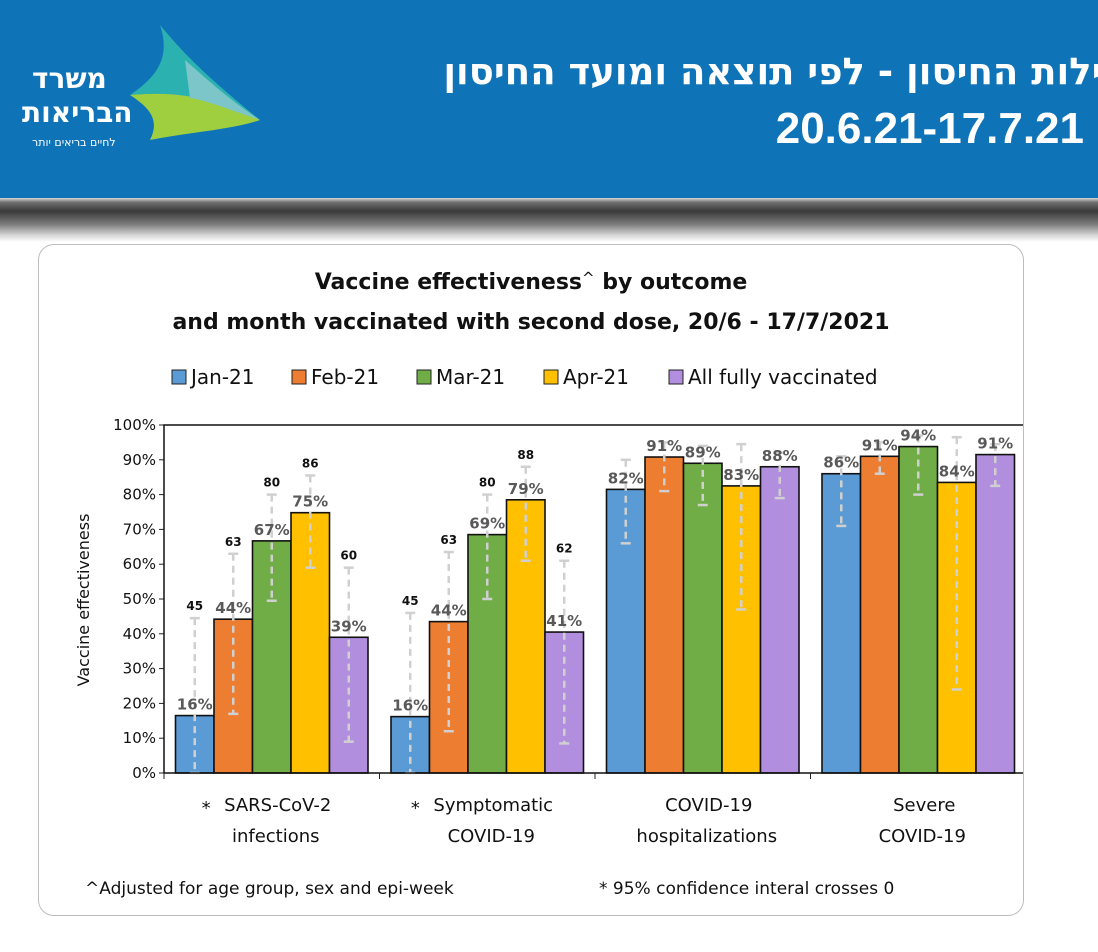  Describe the element at coordinates (345, 377) in the screenshot. I see `legend-label-1: Feb-21` at that location.